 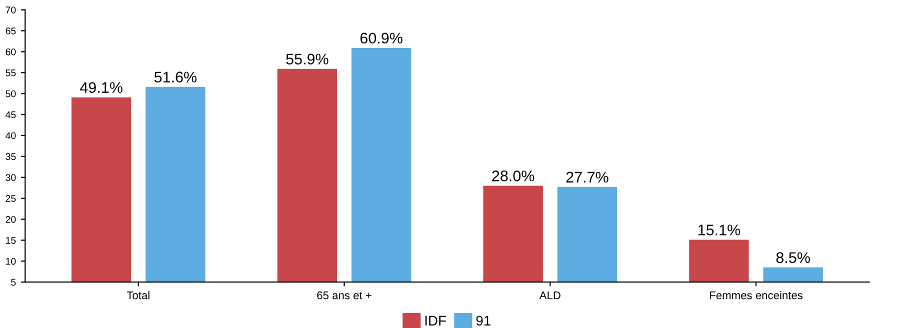 I want to click on x-tick-label: Femmes enceintes, so click(x=756, y=295).